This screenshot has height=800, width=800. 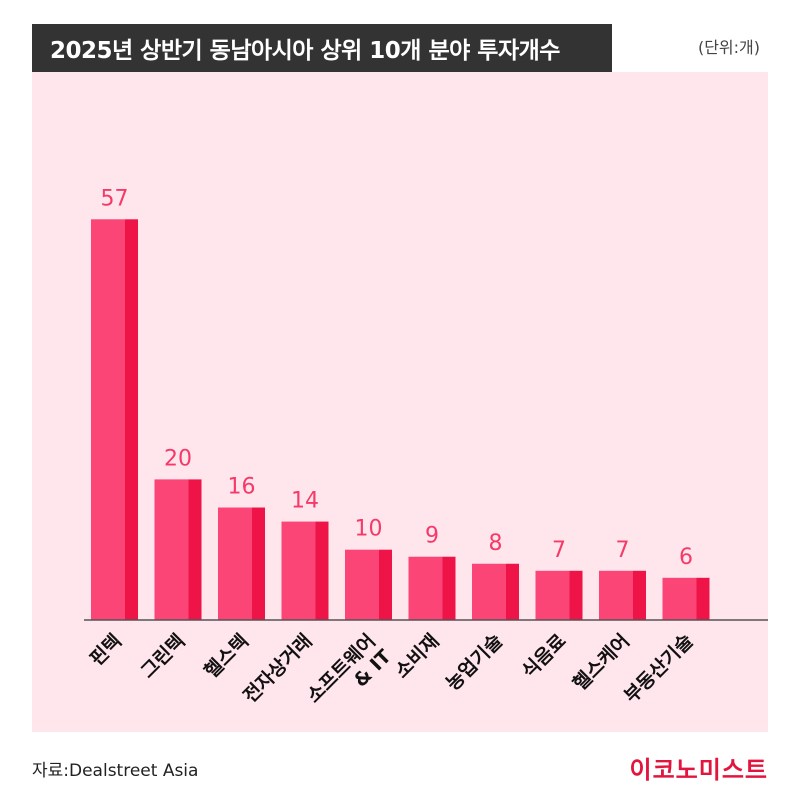 What do you see at coordinates (277, 668) in the screenshot?
I see `category-label: 전자상거래` at bounding box center [277, 668].